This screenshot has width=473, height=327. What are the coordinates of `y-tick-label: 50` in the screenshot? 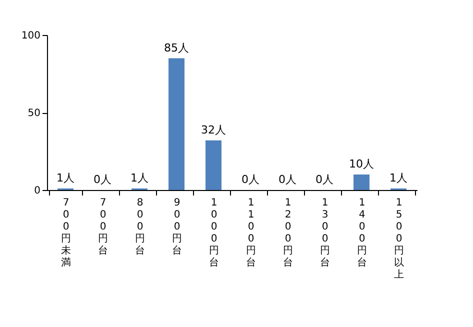 It's located at (34, 113).